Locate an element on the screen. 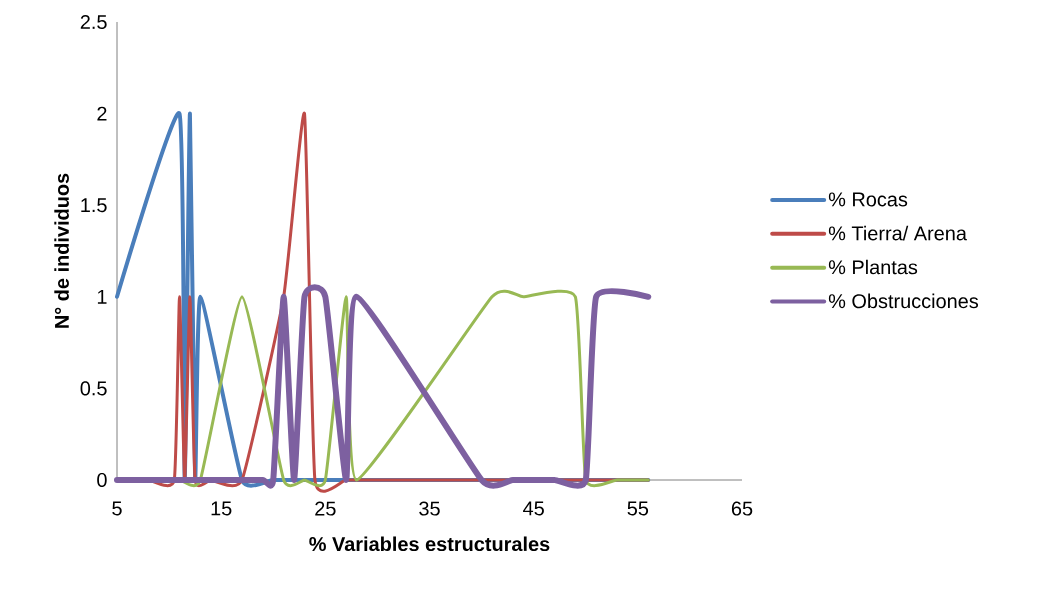 The image size is (1042, 590). y-tick-label: 1.5 is located at coordinates (94, 205).